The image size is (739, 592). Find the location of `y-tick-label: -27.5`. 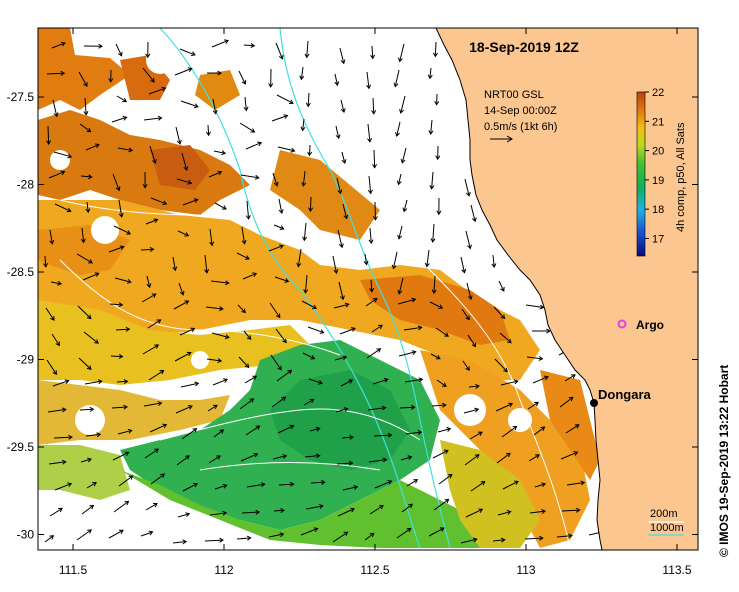

y-tick-label: -27.5 is located at coordinates (21, 97).